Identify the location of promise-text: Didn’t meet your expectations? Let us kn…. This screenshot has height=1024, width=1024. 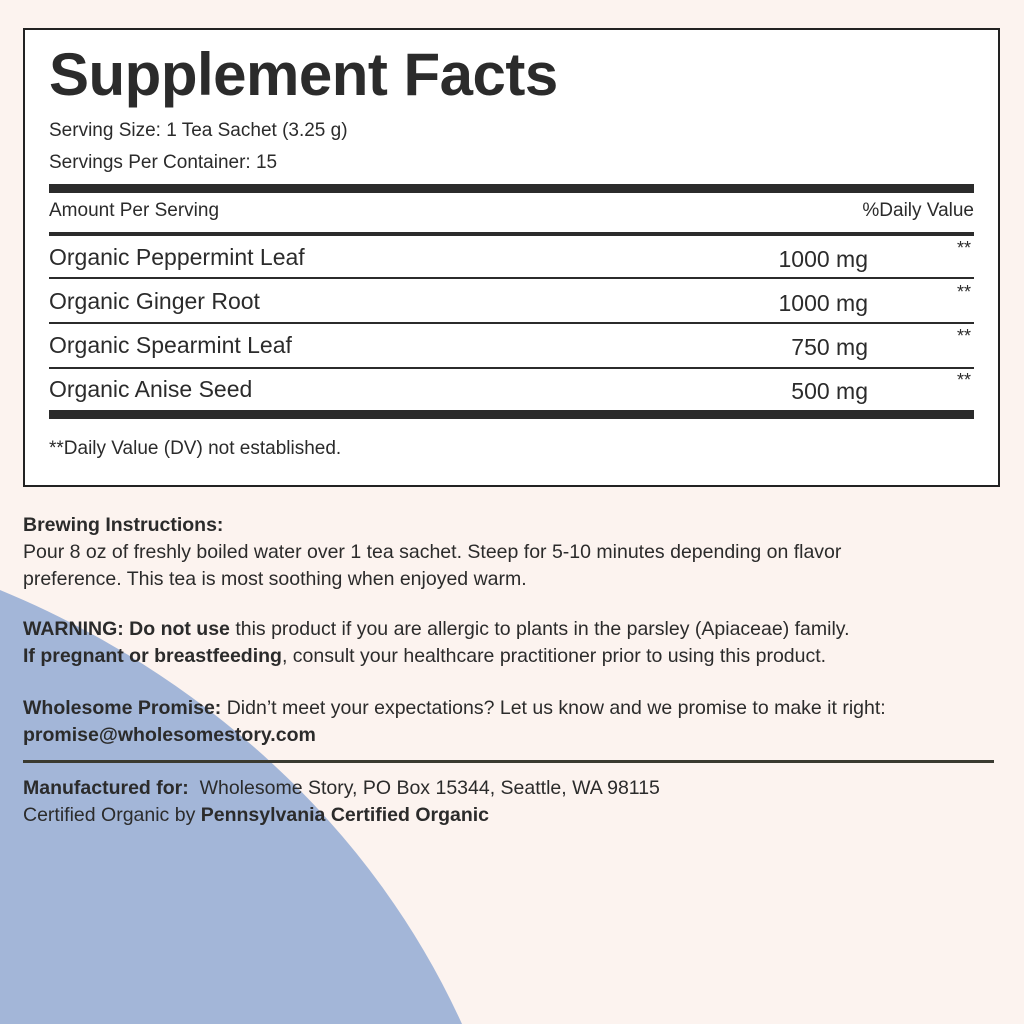
(553, 708).